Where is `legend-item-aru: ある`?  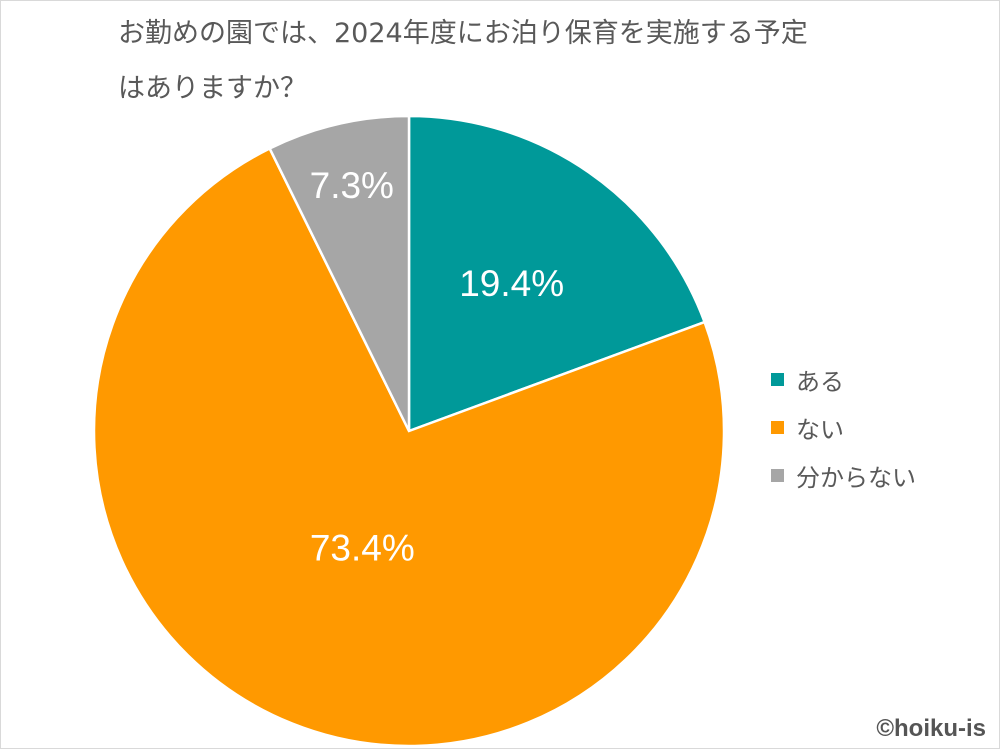
legend-item-aru: ある is located at coordinates (843, 379).